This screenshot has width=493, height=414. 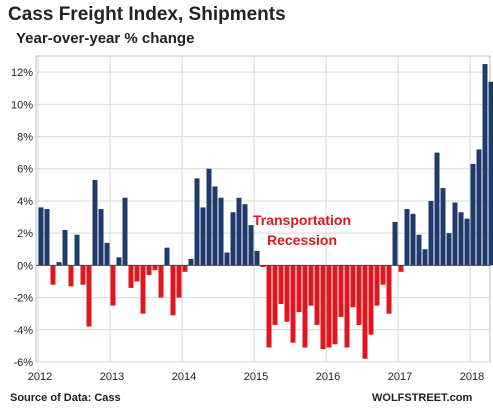 I want to click on annotation-text: Recession, so click(x=302, y=240).